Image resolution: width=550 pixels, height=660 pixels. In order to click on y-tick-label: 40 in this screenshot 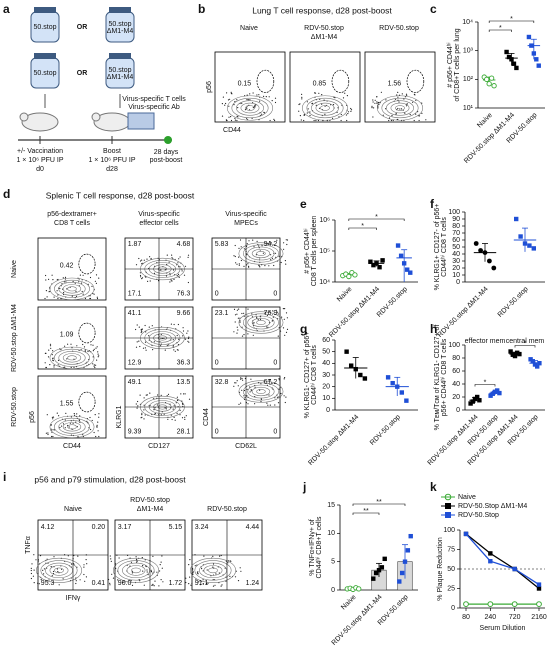, I will do `click(456, 254)`.